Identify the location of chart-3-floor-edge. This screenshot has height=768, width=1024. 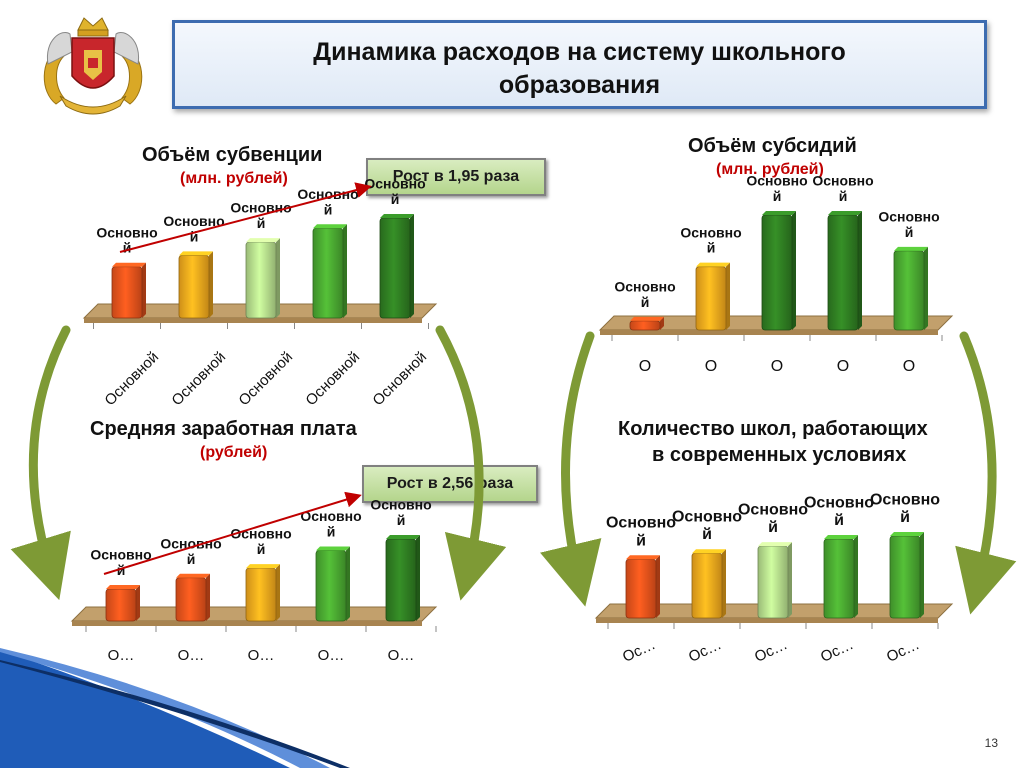
(247, 623).